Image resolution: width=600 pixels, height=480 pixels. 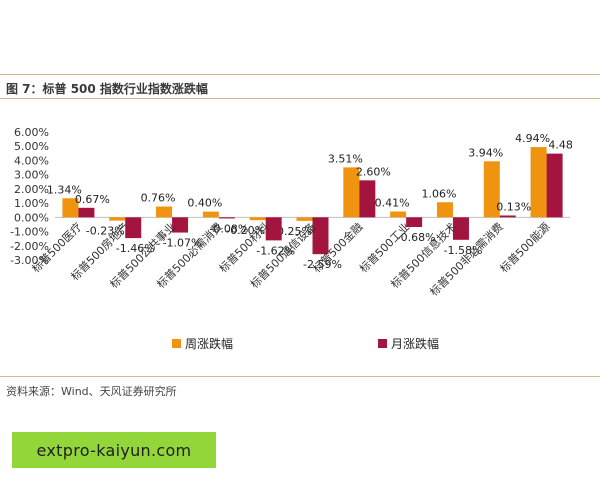 I want to click on y-tick-label: -2.00%, so click(x=29, y=246).